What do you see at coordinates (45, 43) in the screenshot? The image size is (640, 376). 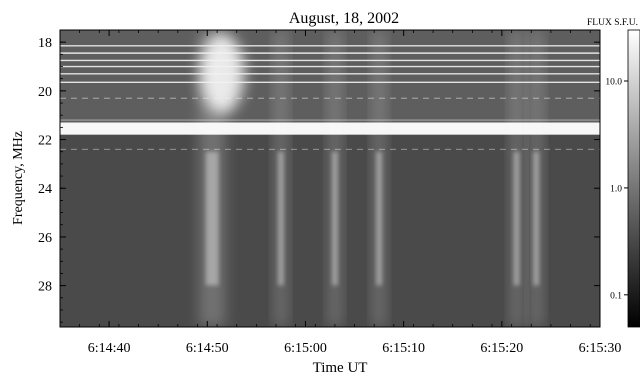 I see `y-tick-label: 18` at bounding box center [45, 43].